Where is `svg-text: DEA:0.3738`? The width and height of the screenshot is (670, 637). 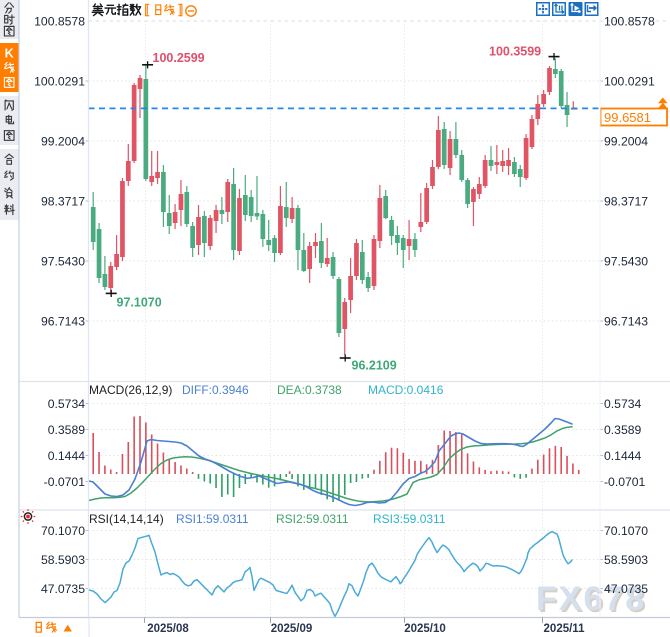
svg-text: DEA:0.3738 is located at coordinates (309, 390).